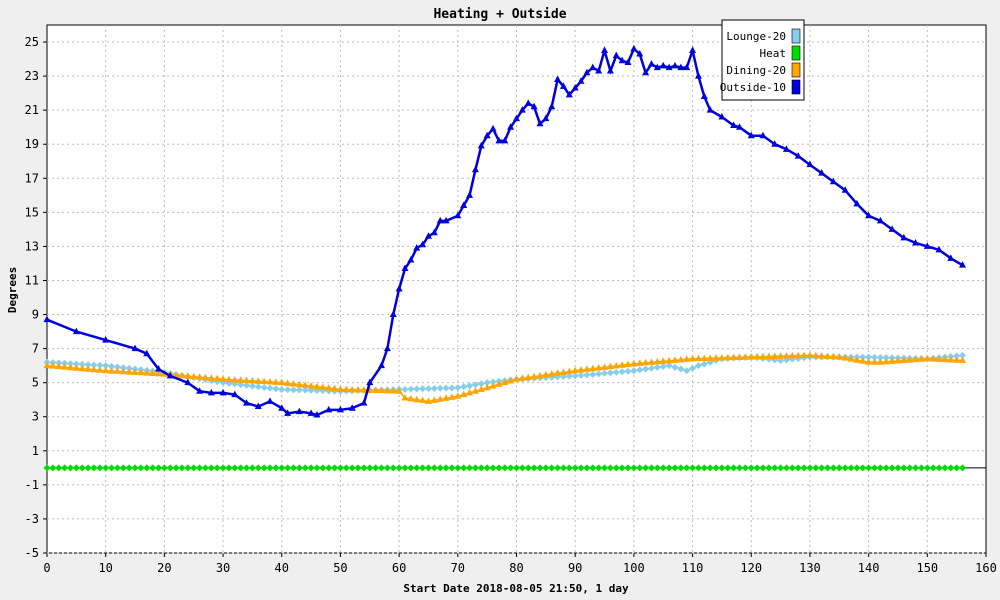 The width and height of the screenshot is (1000, 600). I want to click on legend: Lounge-20 Heat Dining-20 Outside-10, so click(762, 60).